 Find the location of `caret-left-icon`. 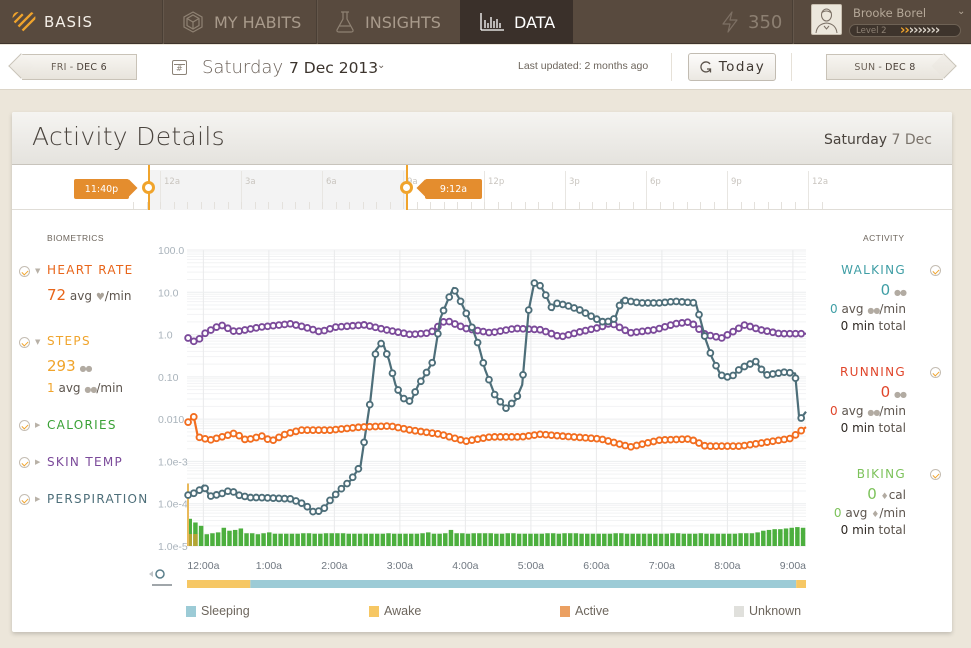

caret-left-icon is located at coordinates (151, 574).